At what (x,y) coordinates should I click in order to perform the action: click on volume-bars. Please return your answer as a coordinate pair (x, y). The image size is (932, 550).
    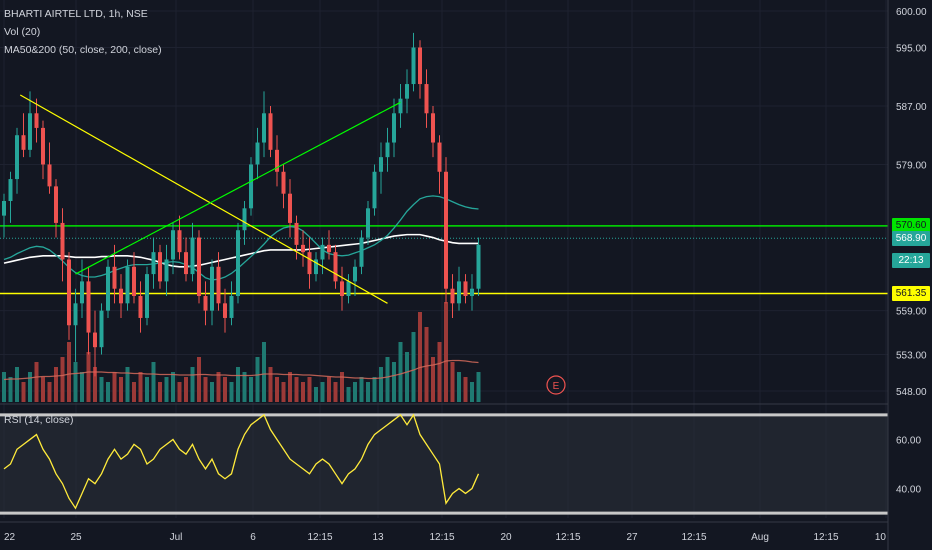
    Looking at the image, I should click on (241, 352).